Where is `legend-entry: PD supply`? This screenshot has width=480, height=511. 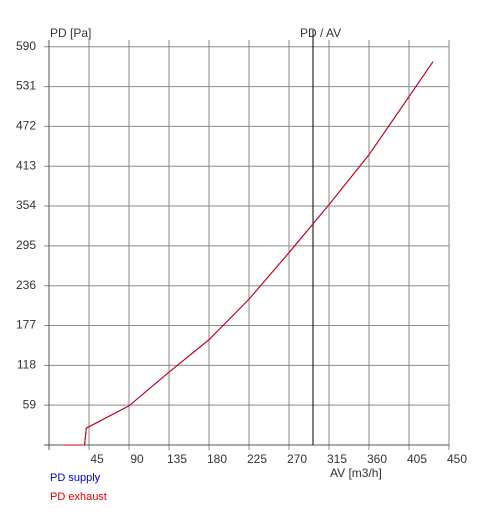
legend-entry: PD supply is located at coordinates (75, 478).